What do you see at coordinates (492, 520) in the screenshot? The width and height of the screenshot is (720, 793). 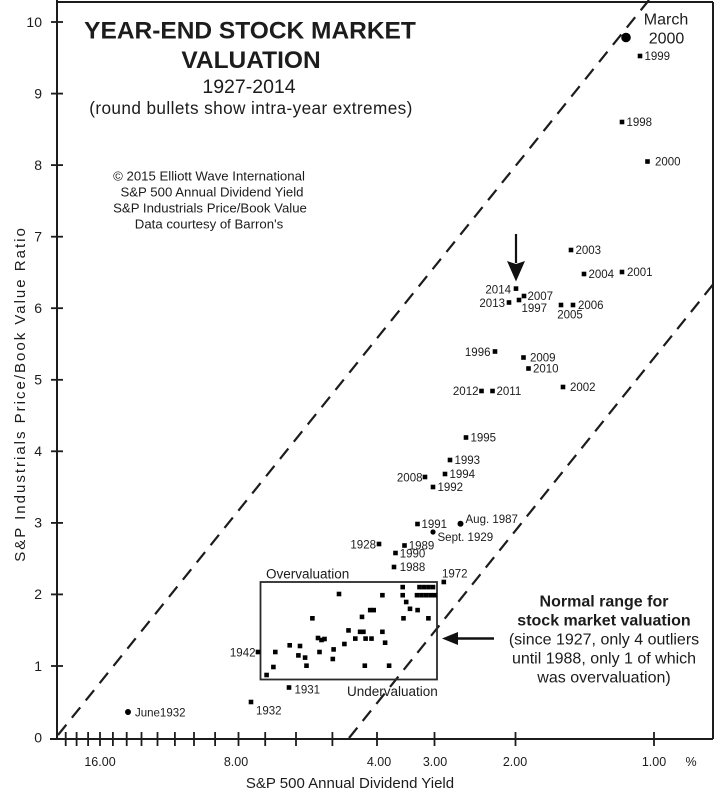 I see `svg-text: Aug. 1987` at bounding box center [492, 520].